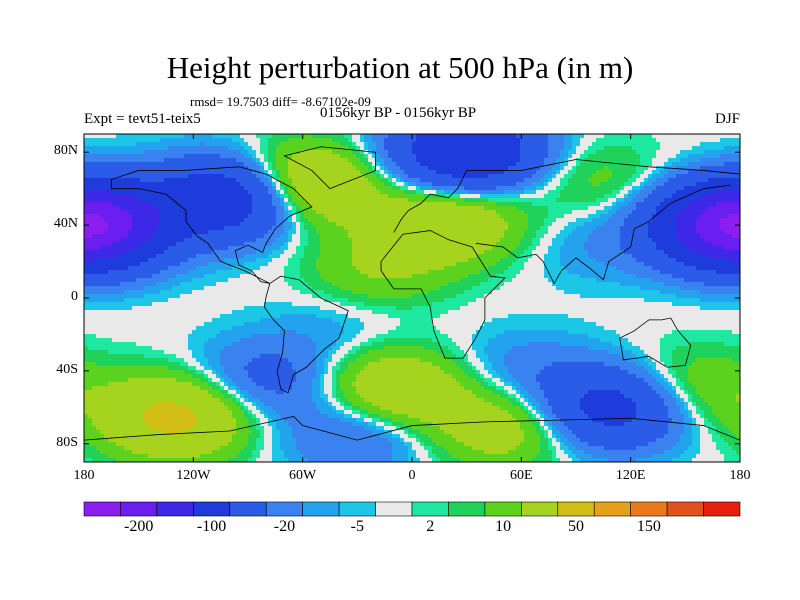 This screenshot has width=800, height=600. I want to click on lat-tick-label: 0, so click(74, 296).